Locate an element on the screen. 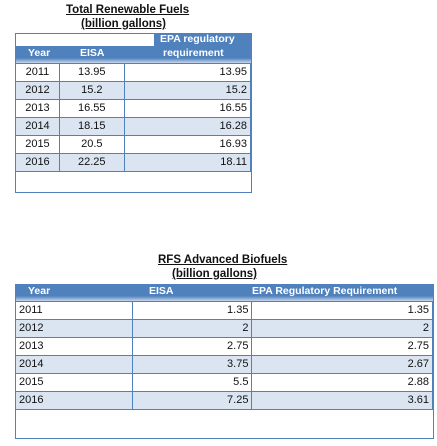 The width and height of the screenshot is (437, 446). table-row: 2012 15.2 15.2 is located at coordinates (133, 90).